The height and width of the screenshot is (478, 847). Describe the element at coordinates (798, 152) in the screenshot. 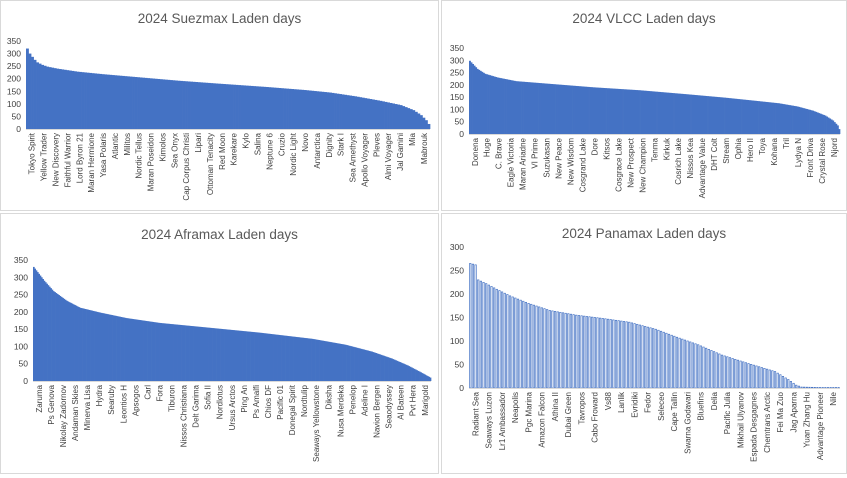

I see `x-tick-label: Lydya N` at that location.